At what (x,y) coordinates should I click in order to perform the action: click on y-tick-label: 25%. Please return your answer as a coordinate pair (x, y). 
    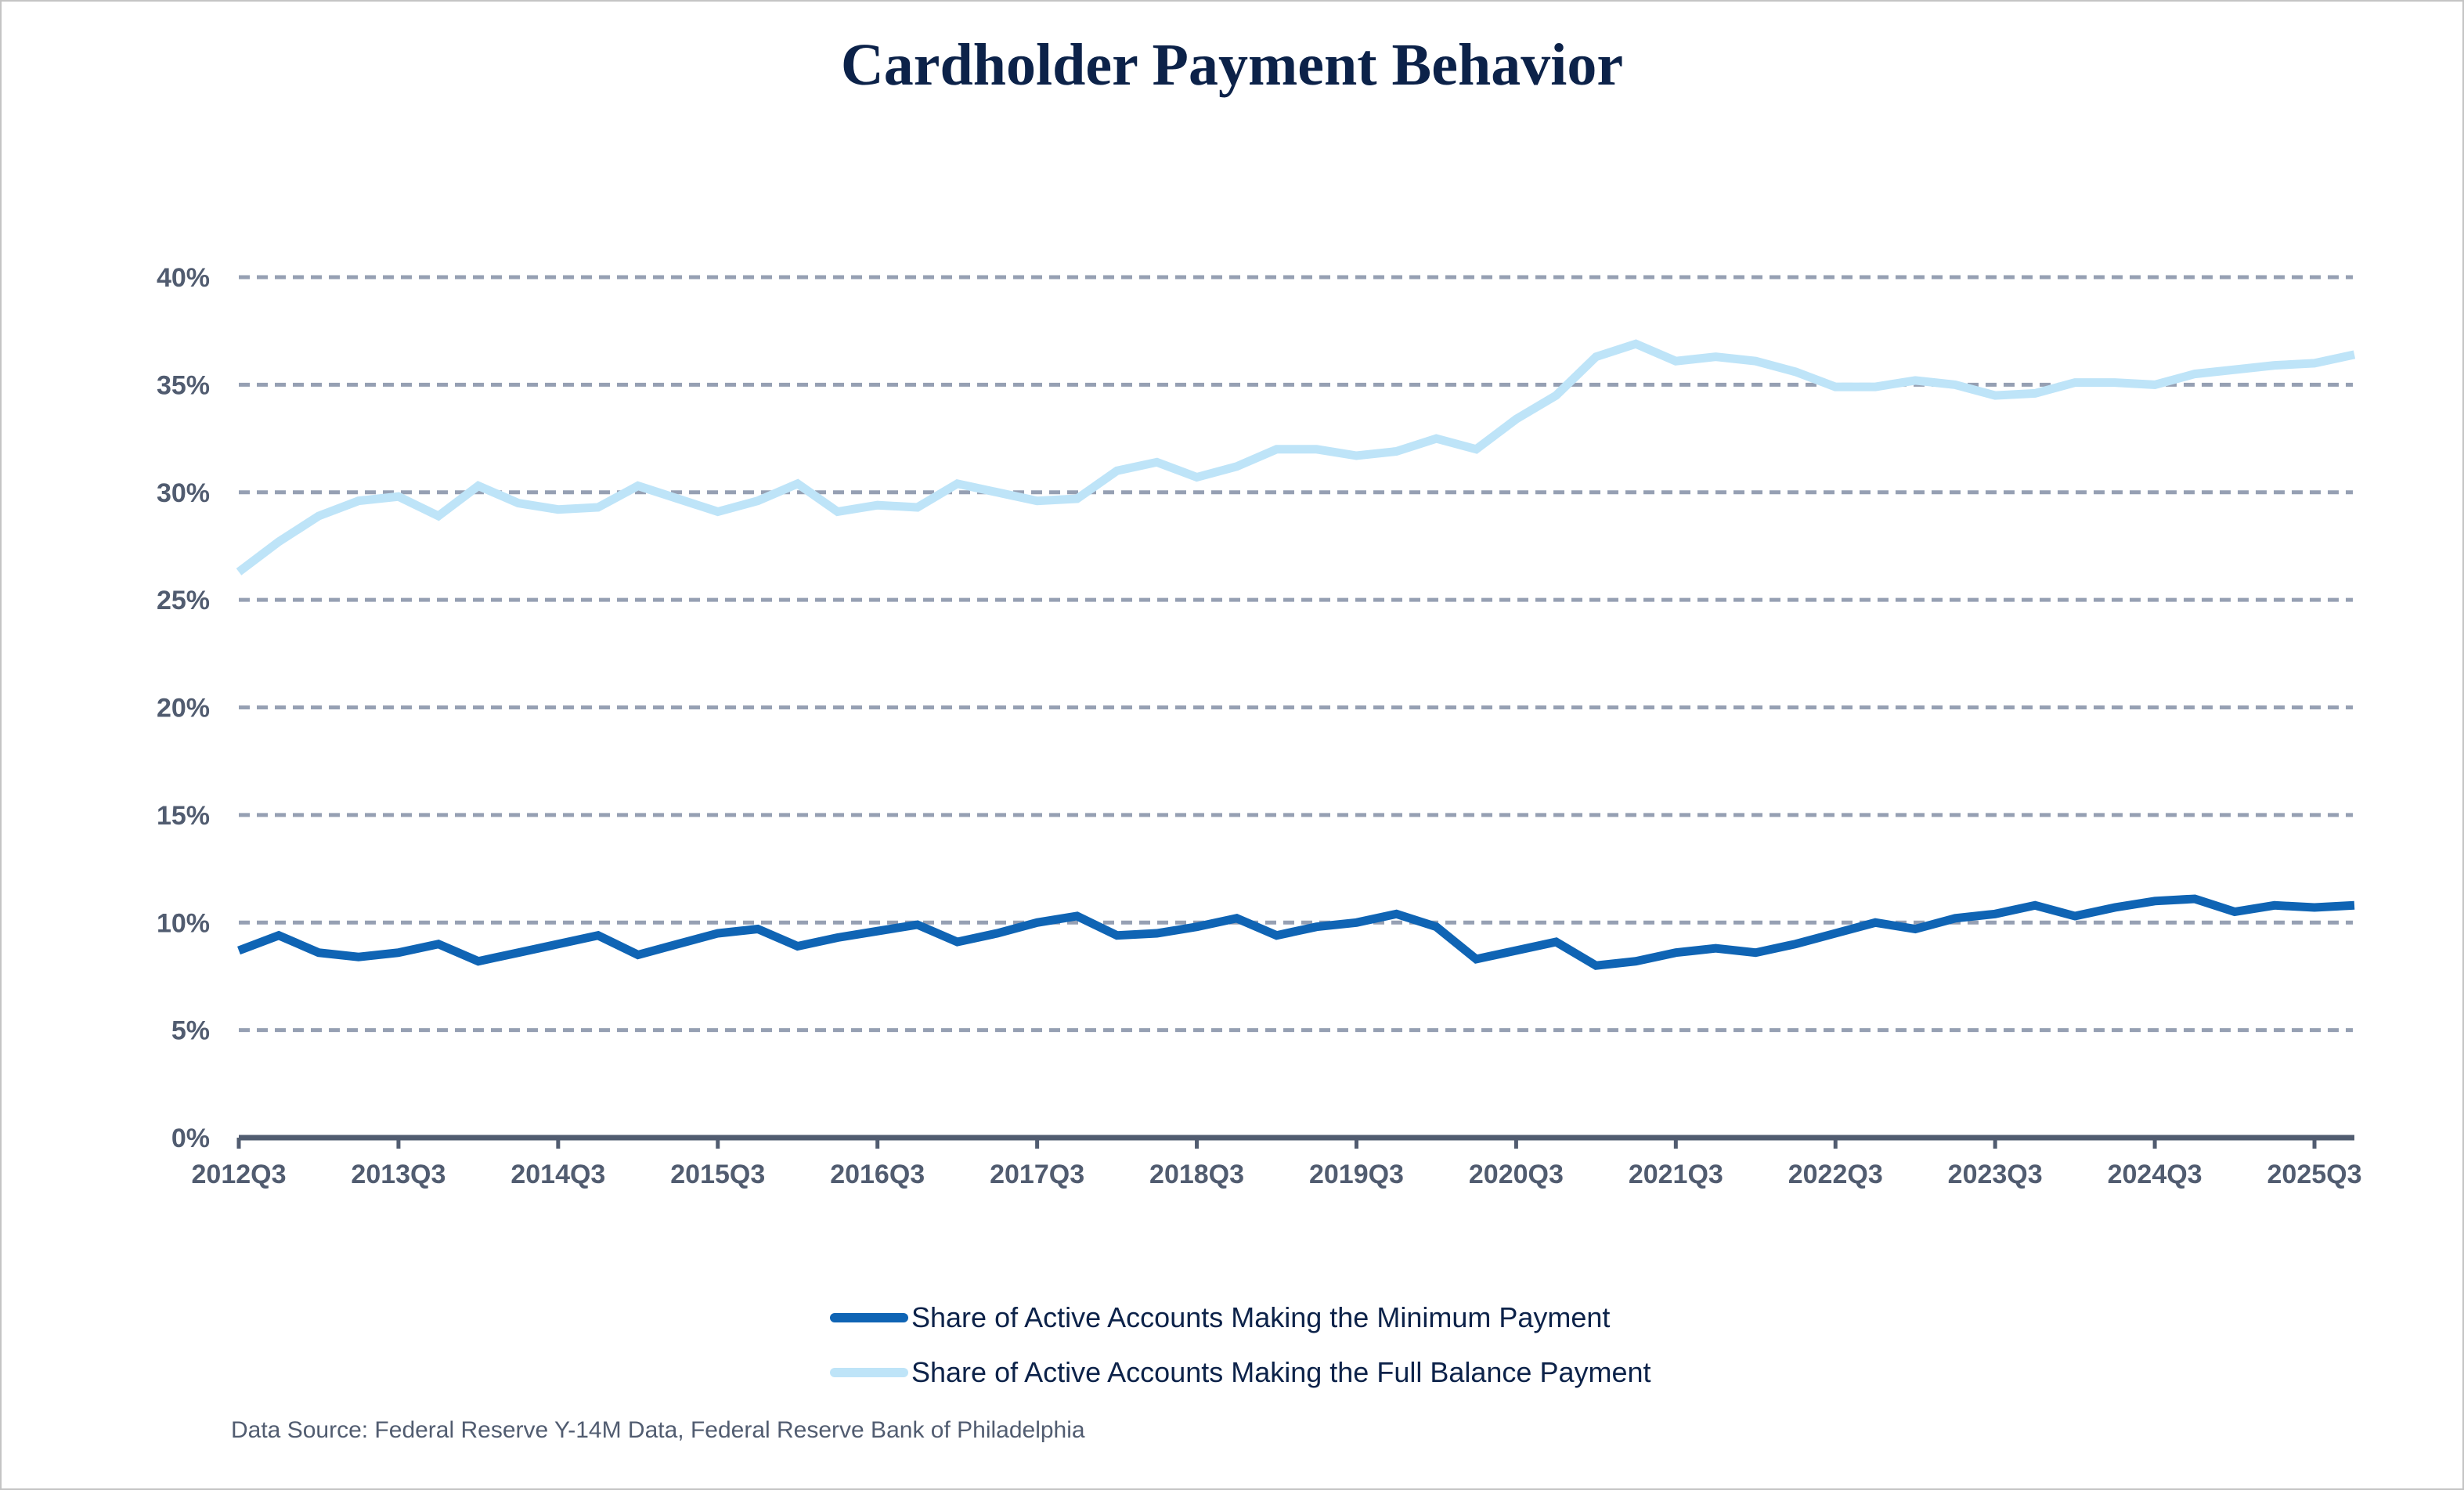
    Looking at the image, I should click on (183, 600).